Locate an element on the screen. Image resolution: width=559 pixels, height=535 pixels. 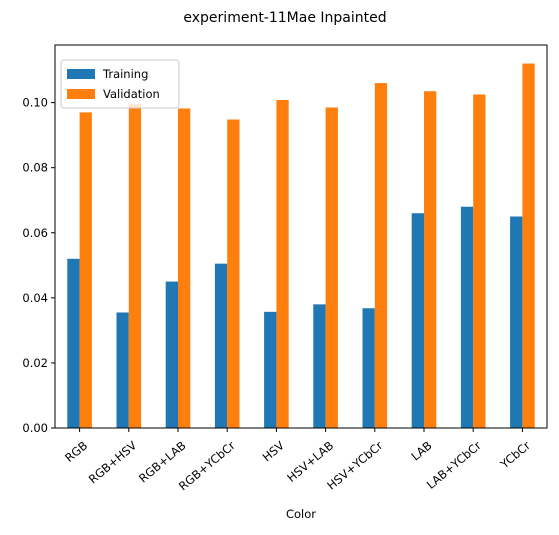
x-tick-label-8: LAB+YCbCr is located at coordinates (454, 465).